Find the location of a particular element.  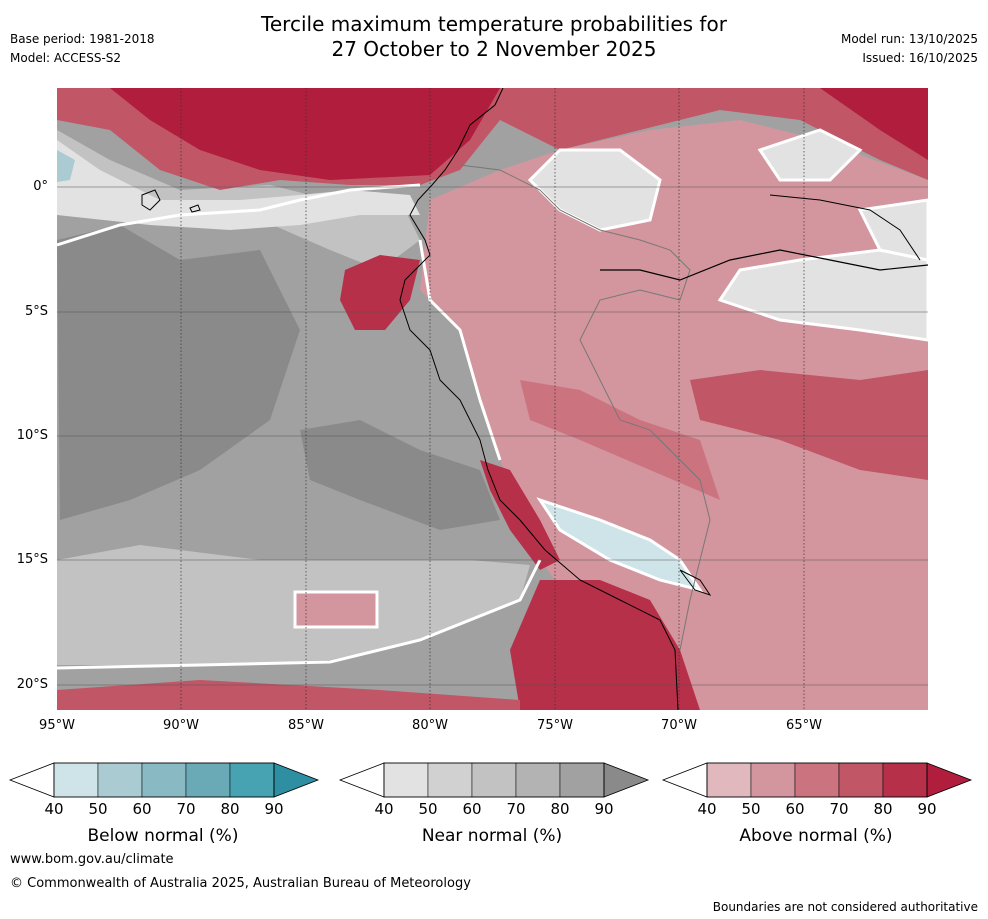

colorbar-above-normal: 40 50 60 70 80 90 is located at coordinates (817, 790).